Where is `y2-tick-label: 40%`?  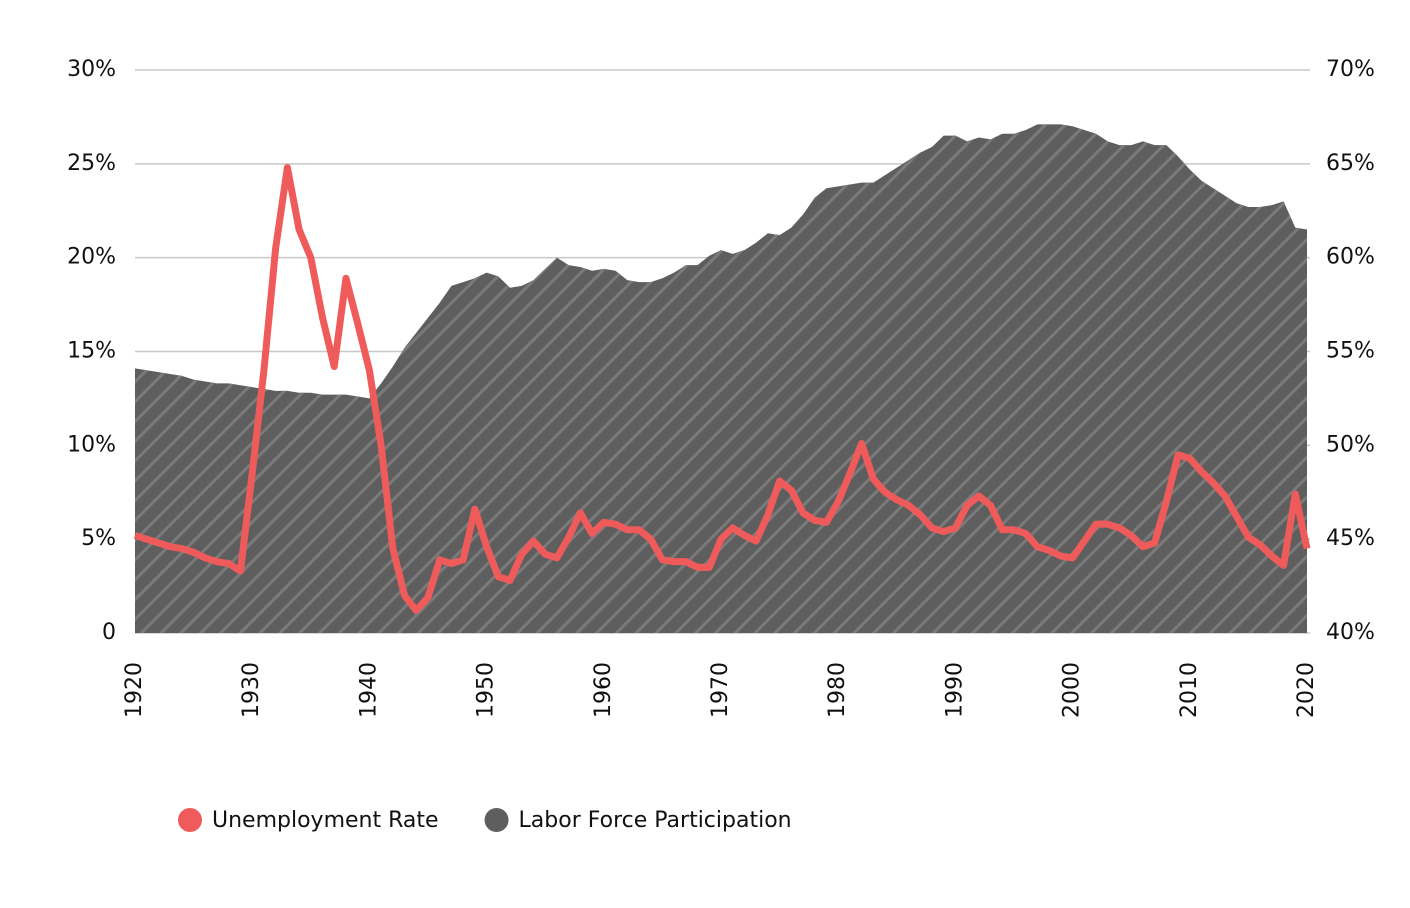
y2-tick-label: 40% is located at coordinates (1350, 632).